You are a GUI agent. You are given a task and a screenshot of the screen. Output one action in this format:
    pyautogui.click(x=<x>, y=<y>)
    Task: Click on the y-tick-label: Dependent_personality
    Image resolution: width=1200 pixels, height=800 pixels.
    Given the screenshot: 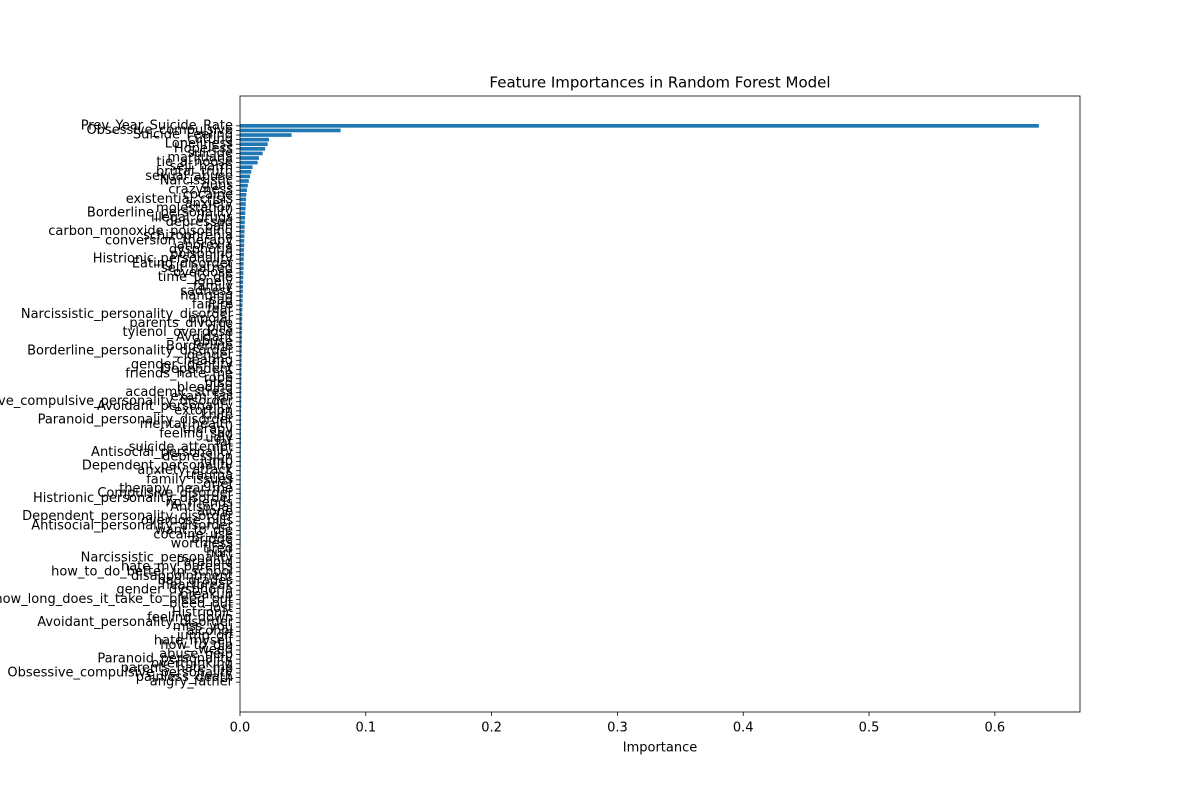 What is the action you would take?
    pyautogui.click(x=157, y=466)
    